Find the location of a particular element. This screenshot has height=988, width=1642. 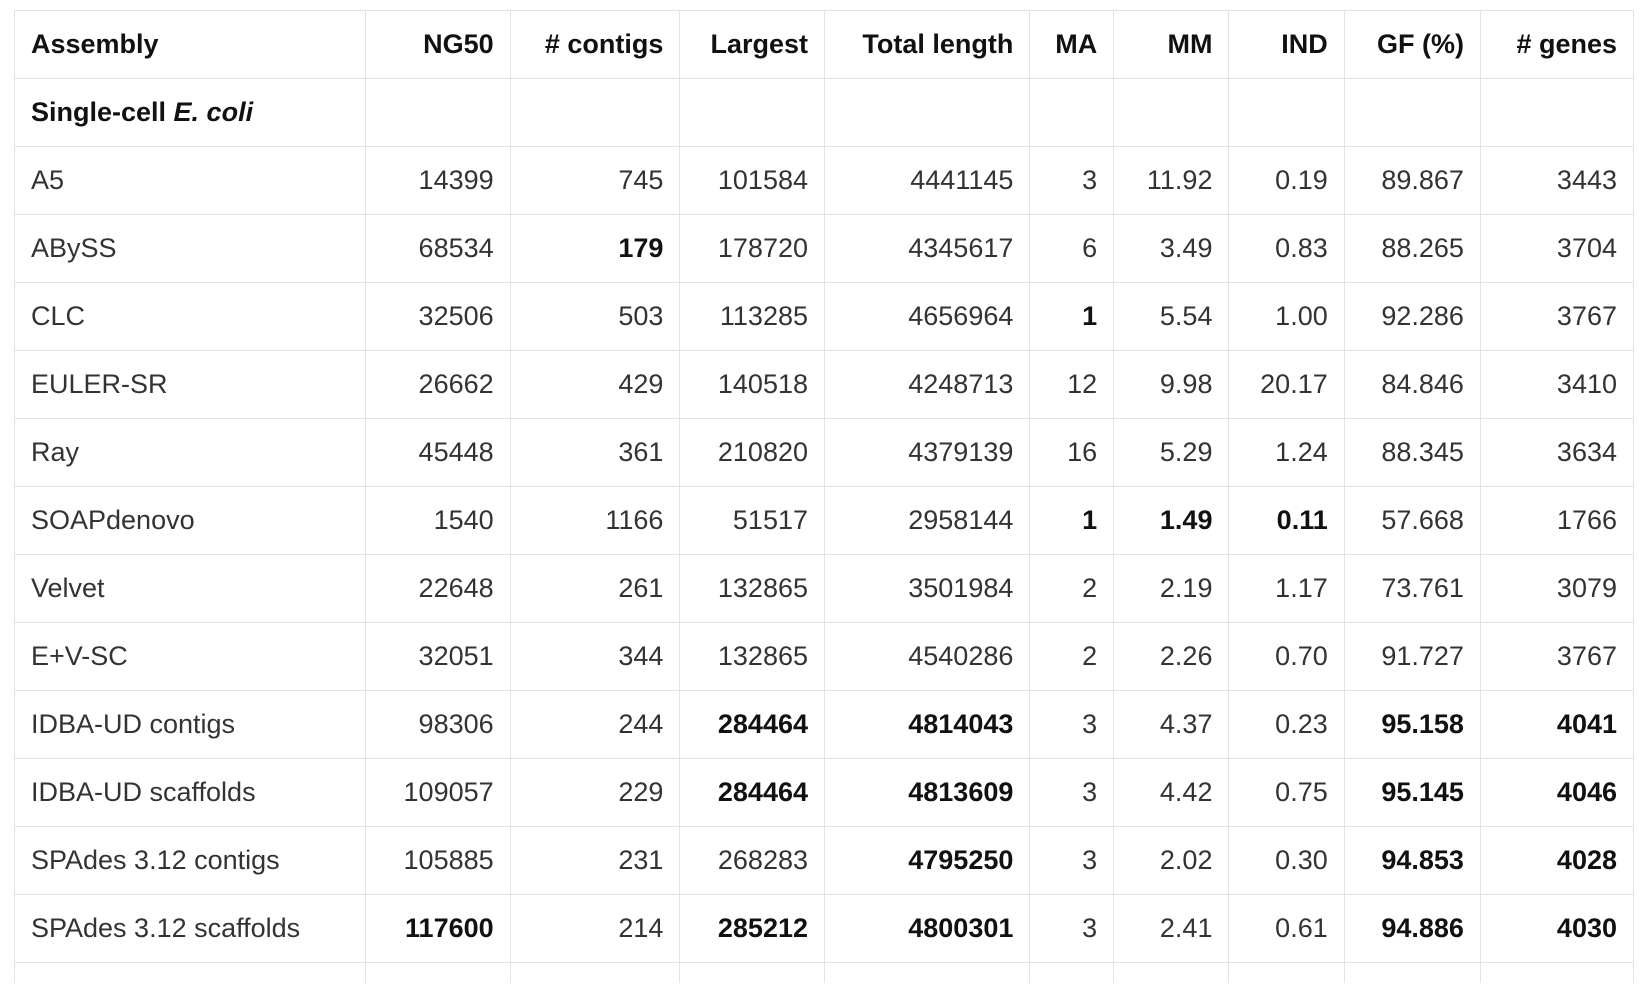

cell-ng50: 105885 is located at coordinates (438, 860).